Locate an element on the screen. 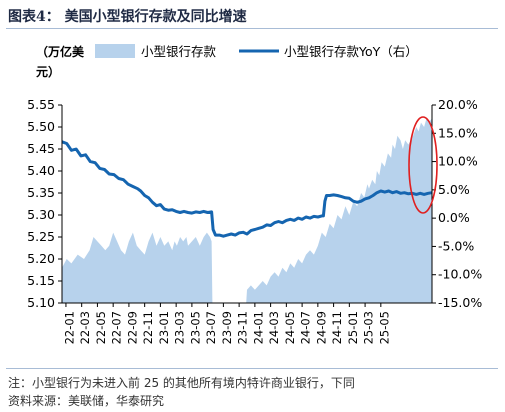 This screenshot has width=505, height=412. left-tick-label: 5.55 is located at coordinates (41, 104).